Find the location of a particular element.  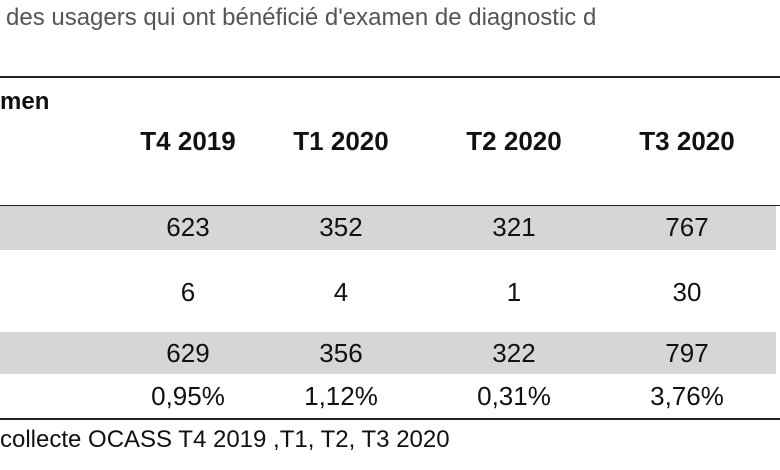

table-bottom-rule is located at coordinates (390, 419).